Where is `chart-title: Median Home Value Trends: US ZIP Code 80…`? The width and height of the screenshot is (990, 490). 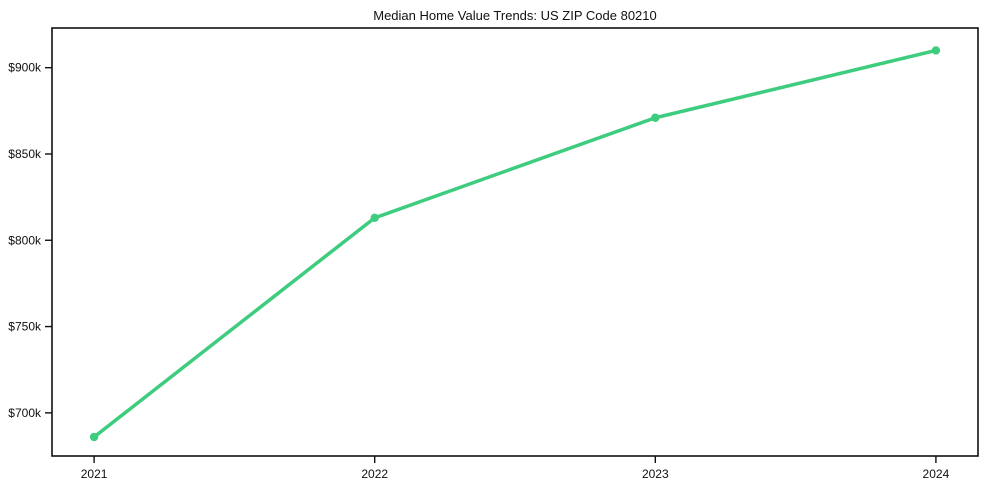 chart-title: Median Home Value Trends: US ZIP Code 80… is located at coordinates (515, 15).